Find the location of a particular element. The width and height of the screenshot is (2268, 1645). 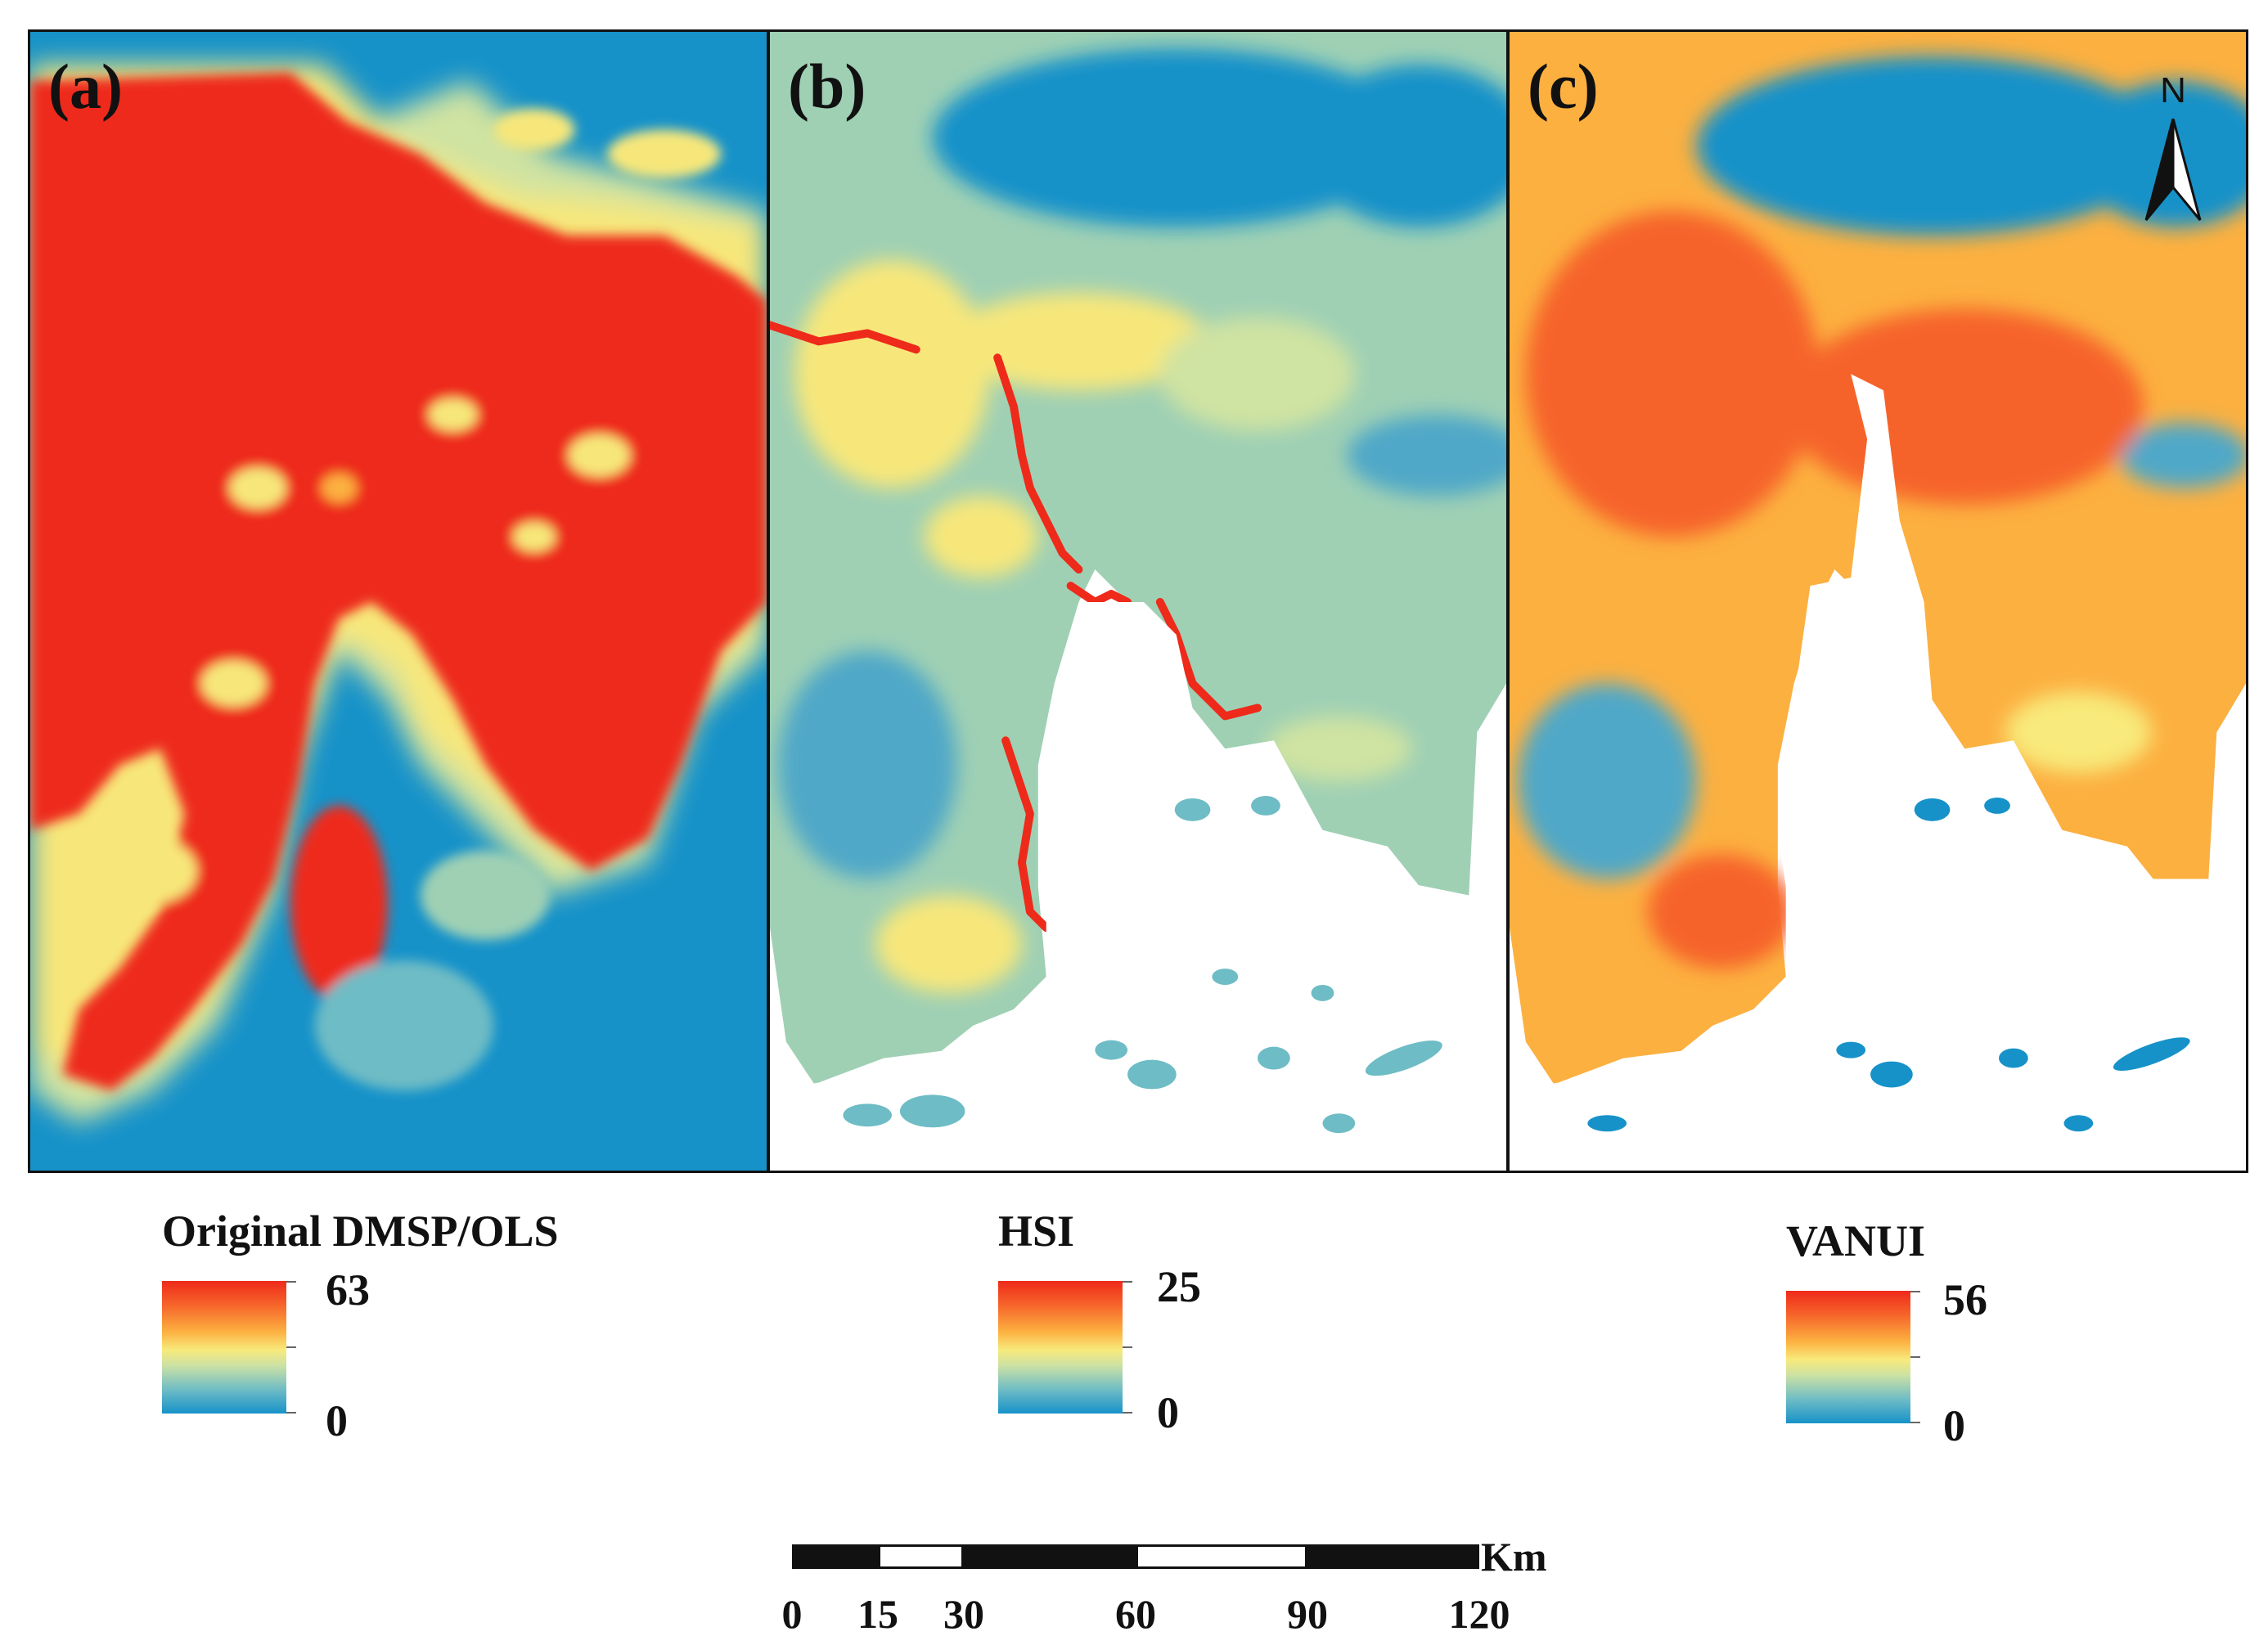

panel-label-c: (c) is located at coordinates (1564, 86).